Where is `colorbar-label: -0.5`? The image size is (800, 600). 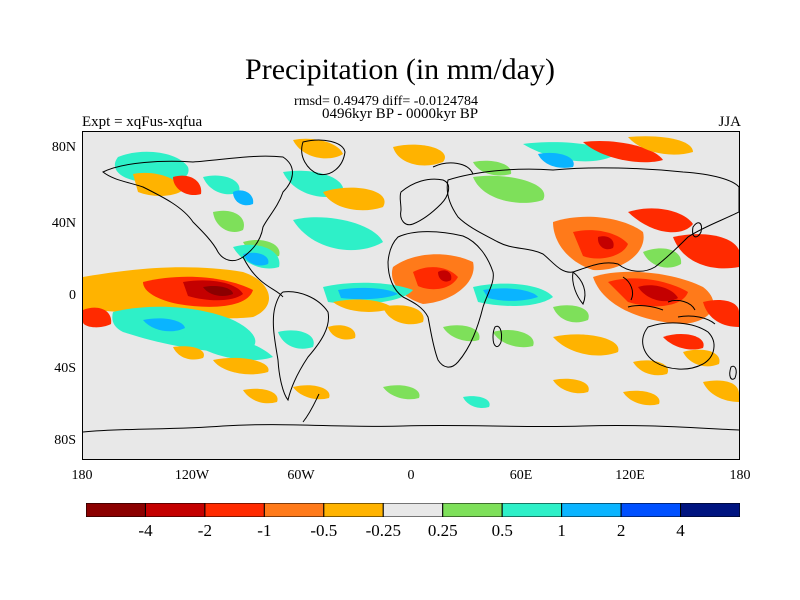 colorbar-label: -0.5 is located at coordinates (324, 530).